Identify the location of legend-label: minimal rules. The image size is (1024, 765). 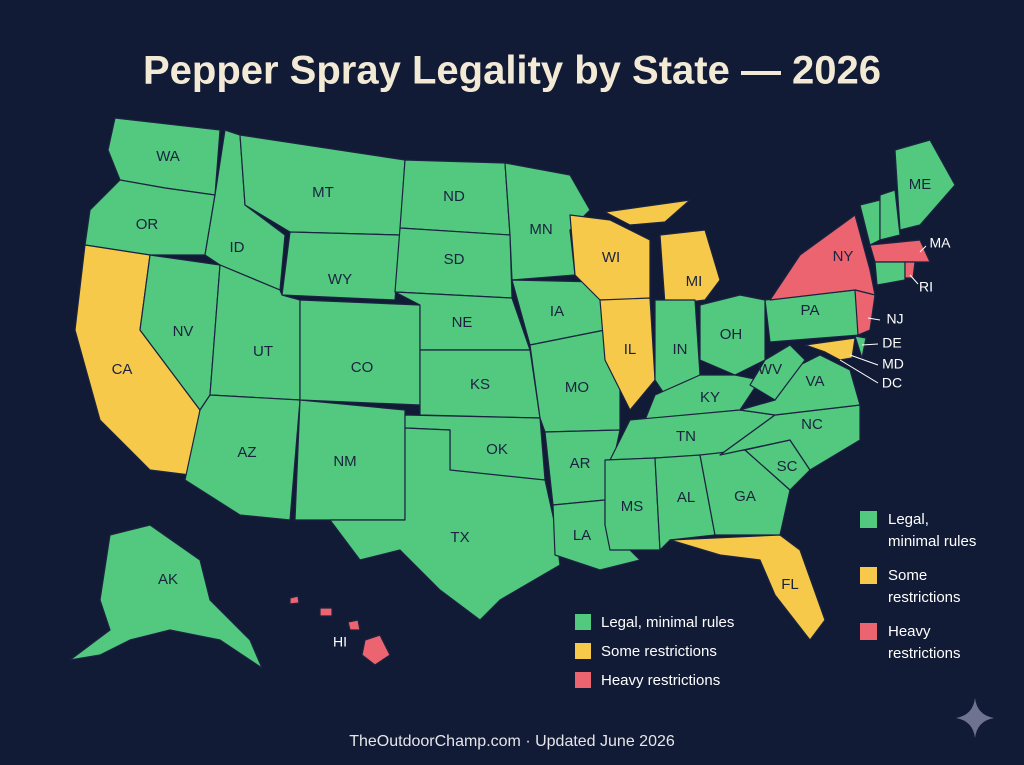
(932, 541).